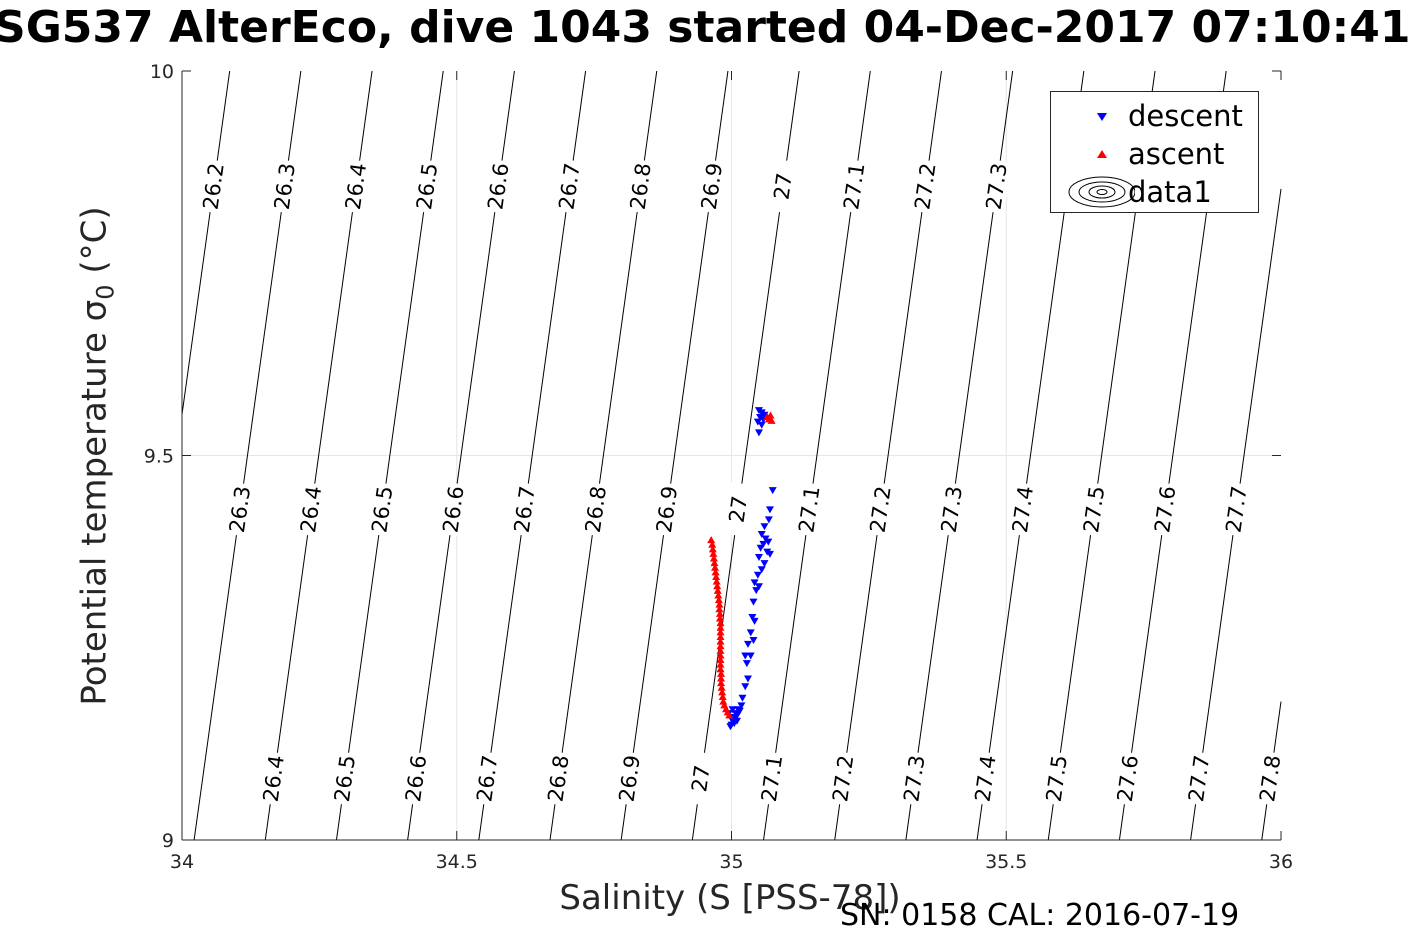  Describe the element at coordinates (457, 862) in the screenshot. I see `x-tick-label: 34.5` at that location.